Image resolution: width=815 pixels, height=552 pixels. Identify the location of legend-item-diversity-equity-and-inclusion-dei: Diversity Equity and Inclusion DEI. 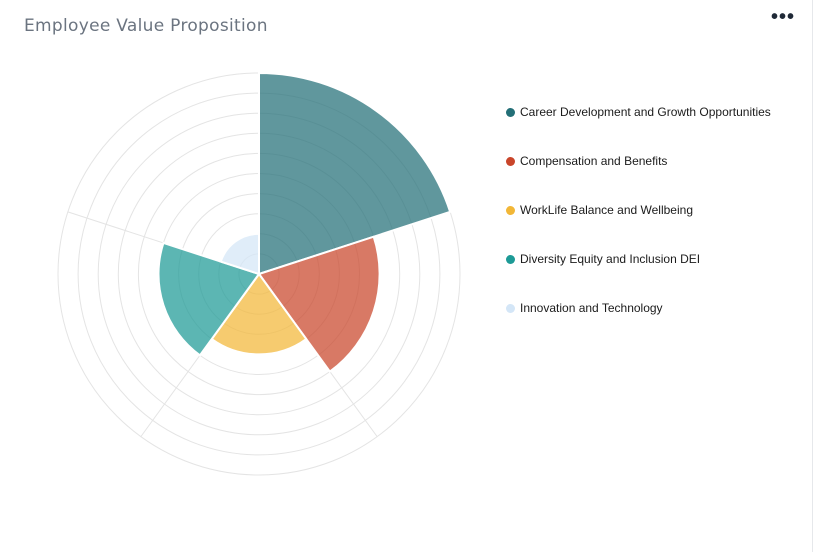
(638, 259).